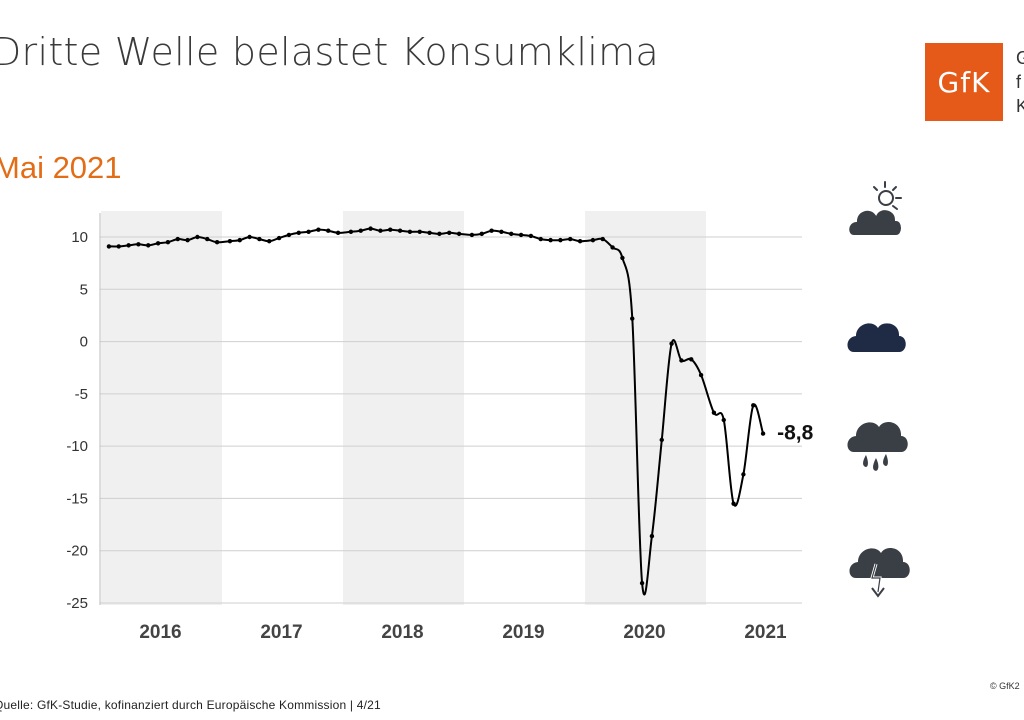 Image resolution: width=1024 pixels, height=720 pixels. I want to click on gfk-logo: GfK, so click(964, 82).